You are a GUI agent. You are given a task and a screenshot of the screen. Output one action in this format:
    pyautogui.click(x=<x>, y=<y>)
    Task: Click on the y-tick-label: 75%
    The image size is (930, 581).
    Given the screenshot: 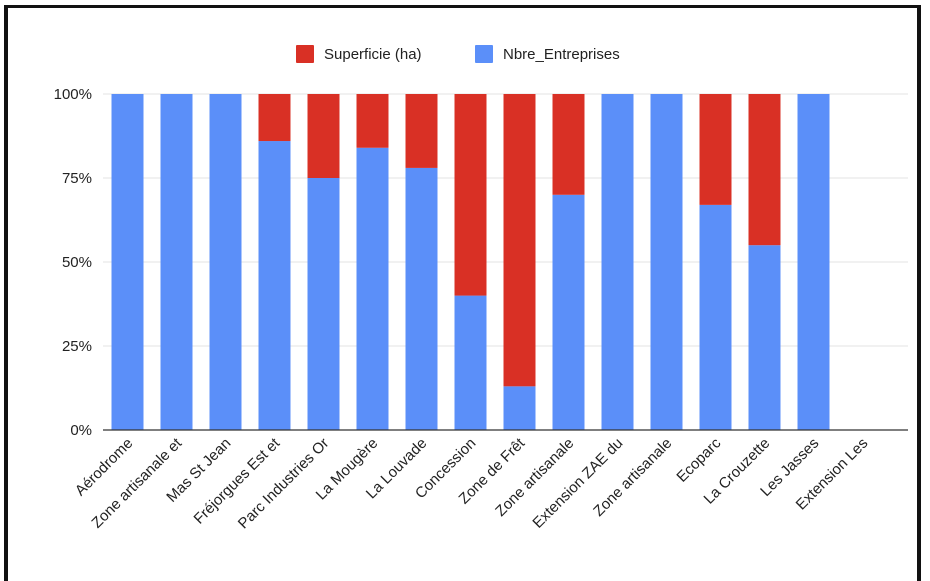 What is the action you would take?
    pyautogui.click(x=77, y=178)
    